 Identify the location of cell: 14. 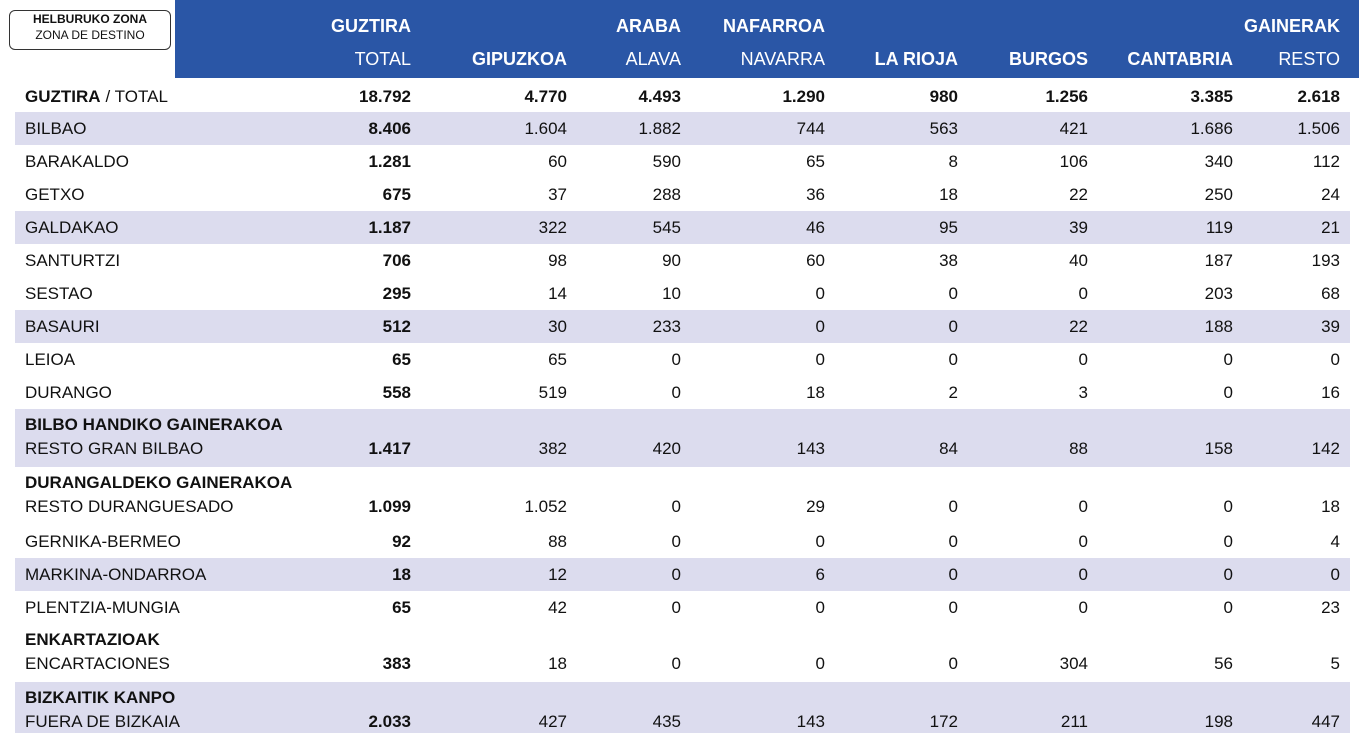
(557, 293).